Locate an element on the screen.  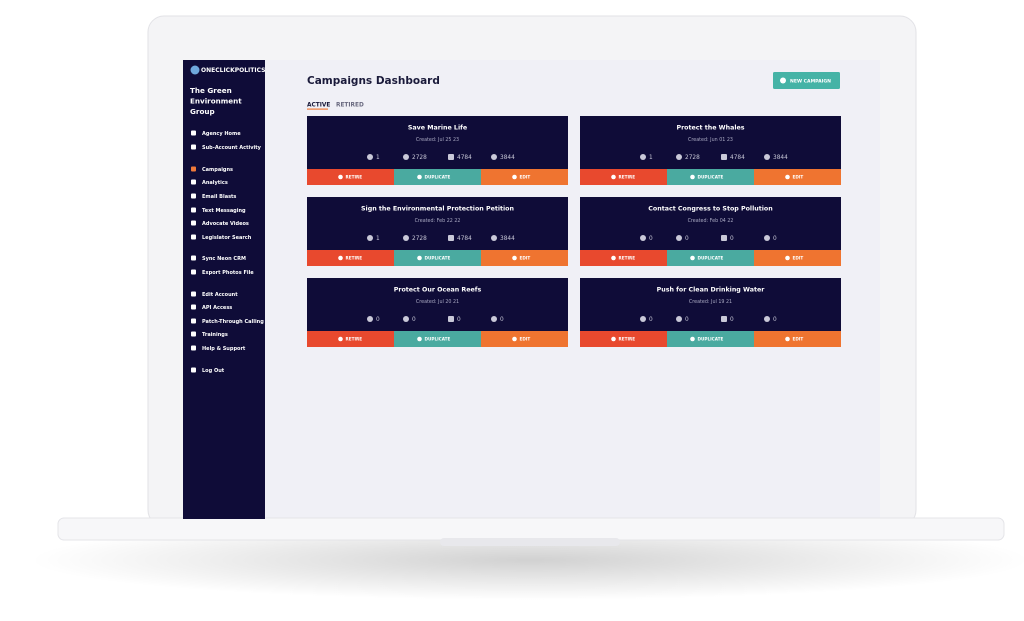
nav-item: Text Messaging is located at coordinates (224, 211).